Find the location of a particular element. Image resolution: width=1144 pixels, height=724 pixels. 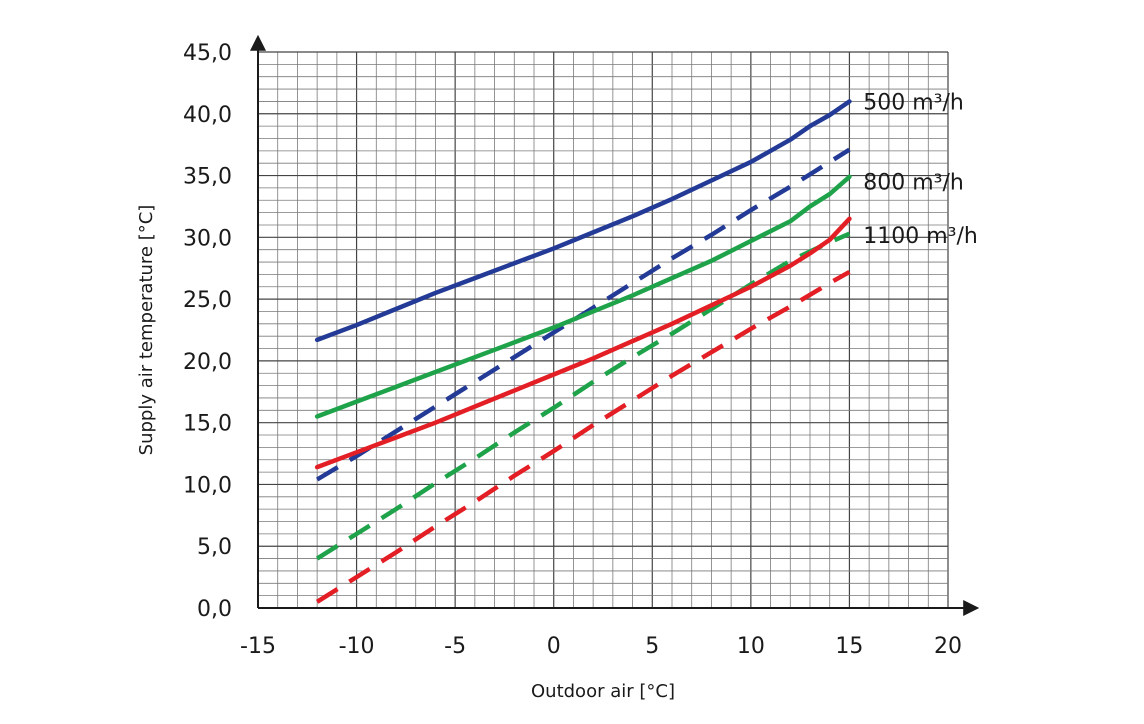

legend-labels: 500 m³/h 800 m³/h 1100 m³/h is located at coordinates (920, 169).